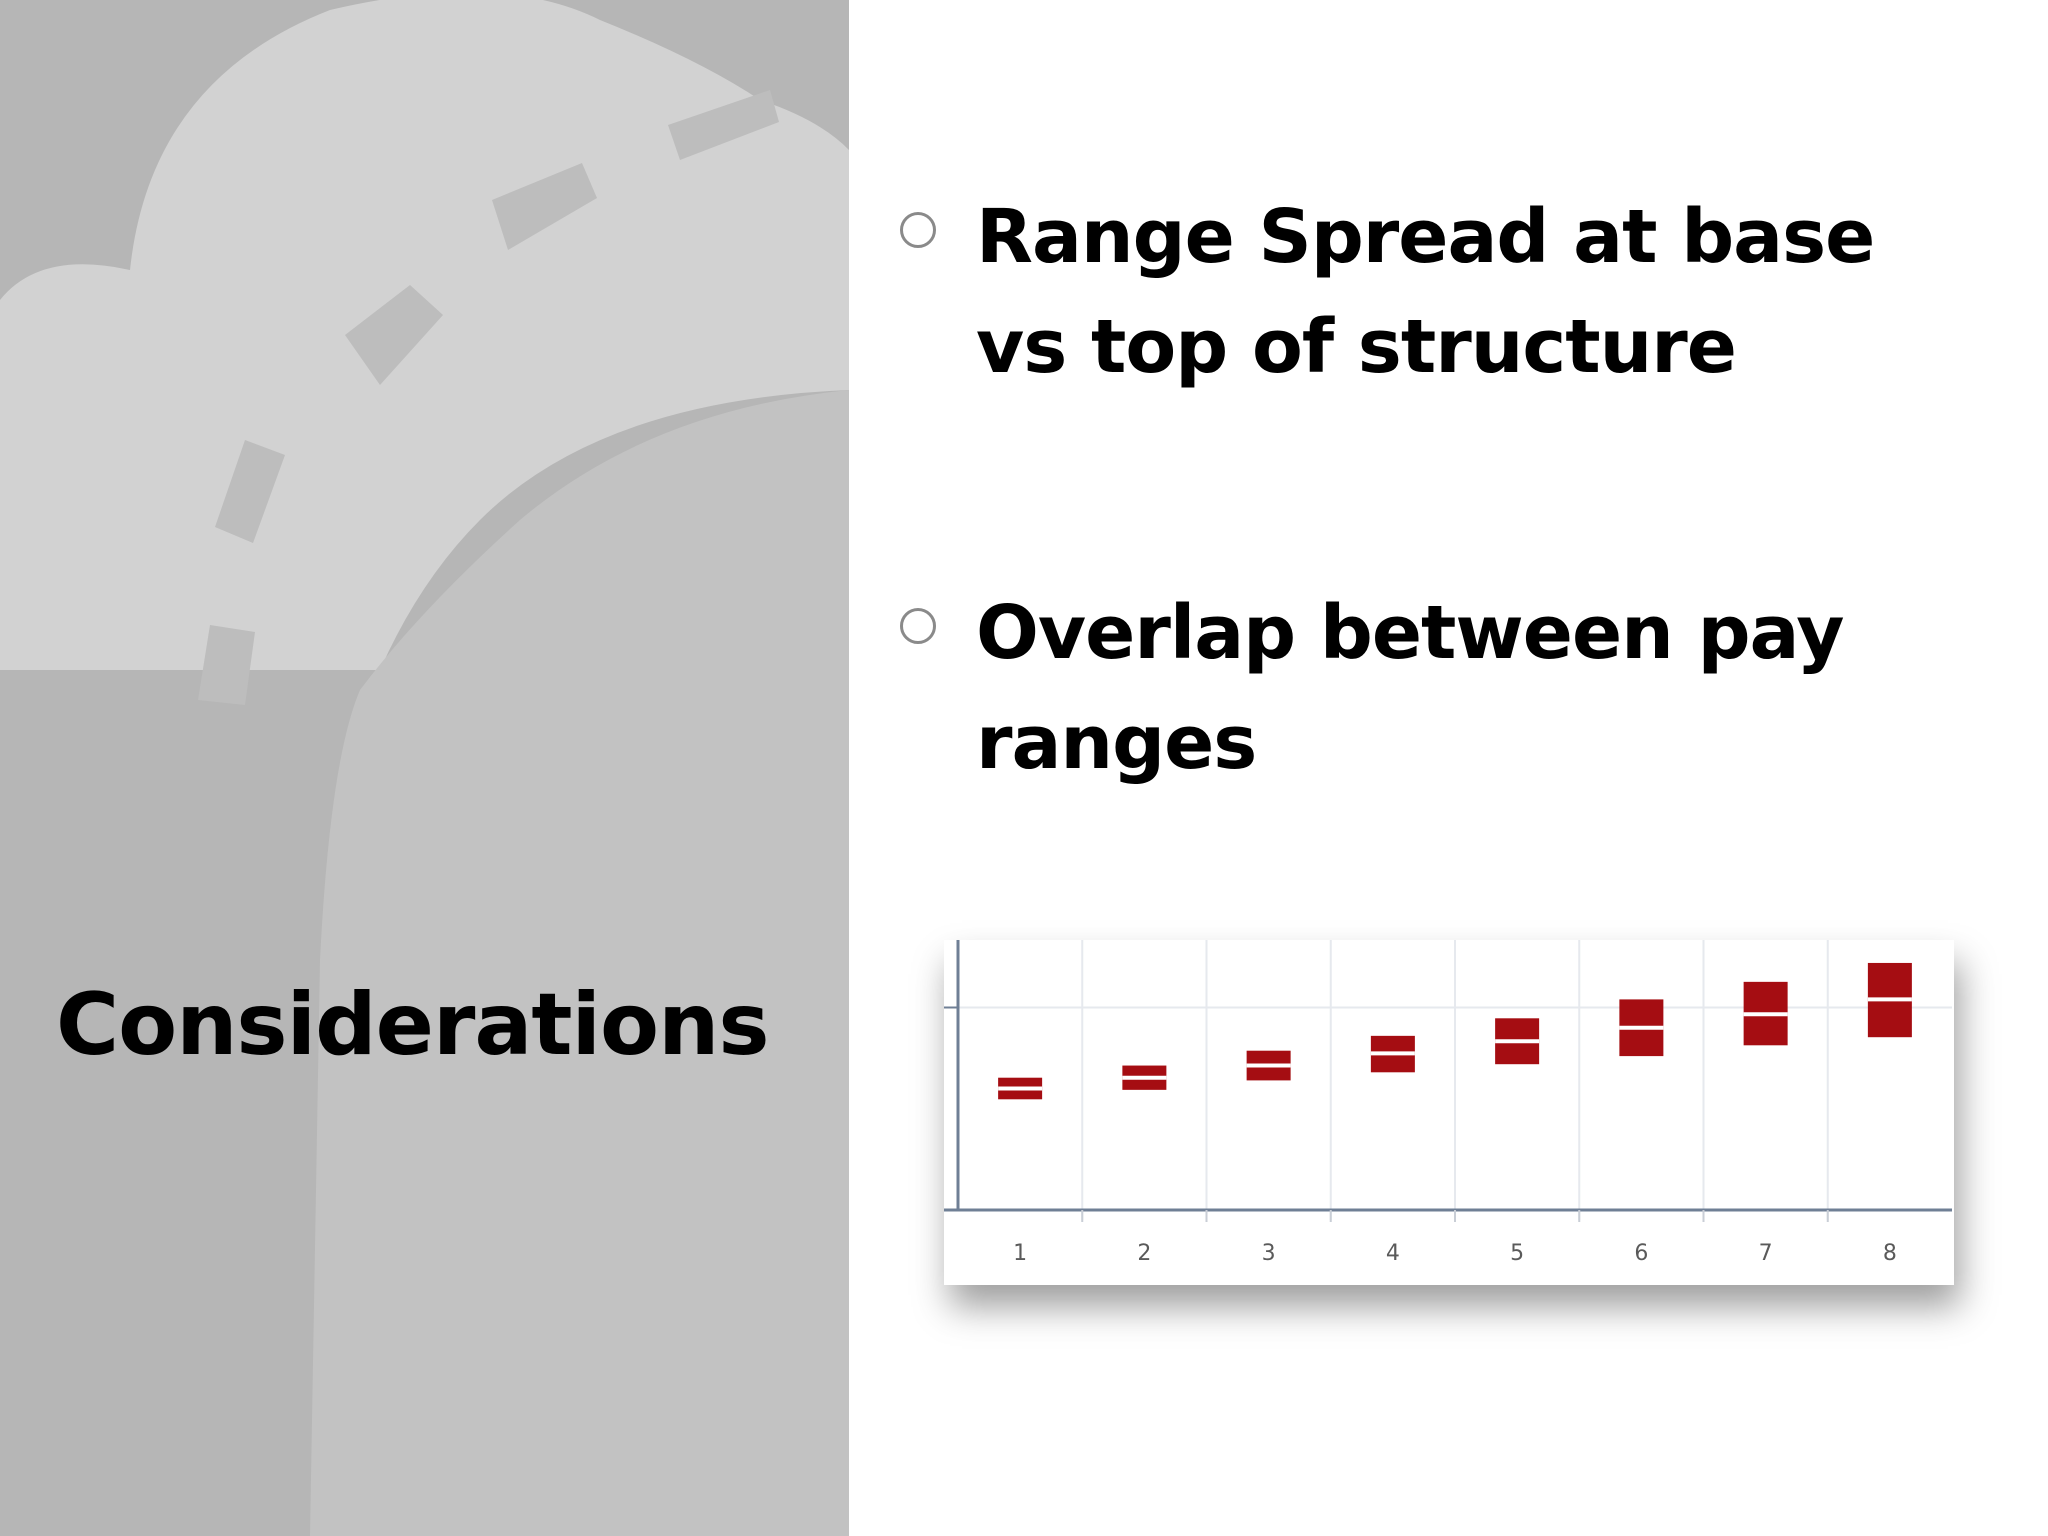 The width and height of the screenshot is (2048, 1536). I want to click on chart-ranges, so click(1455, 1031).